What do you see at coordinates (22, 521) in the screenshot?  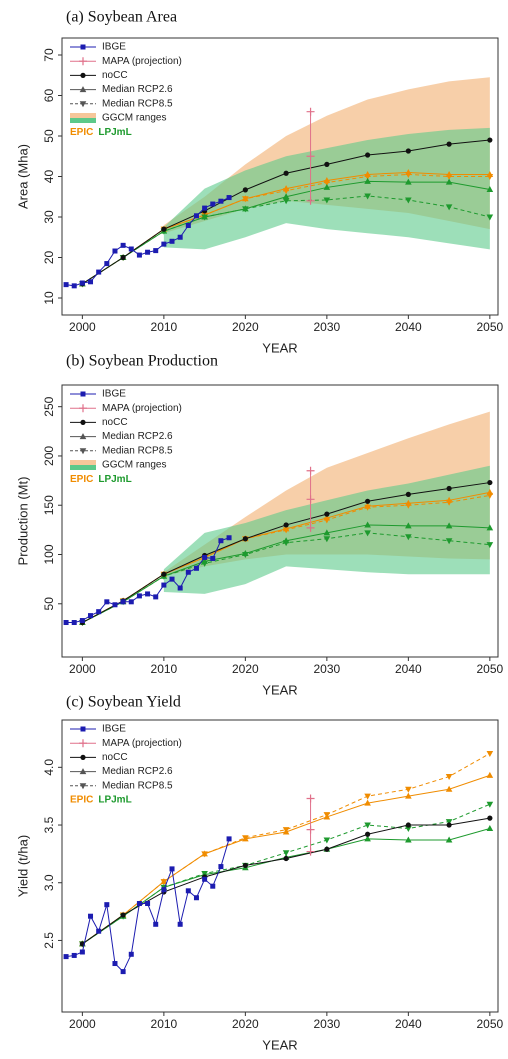 I see `y-axis-label: Production (Mt)` at bounding box center [22, 521].